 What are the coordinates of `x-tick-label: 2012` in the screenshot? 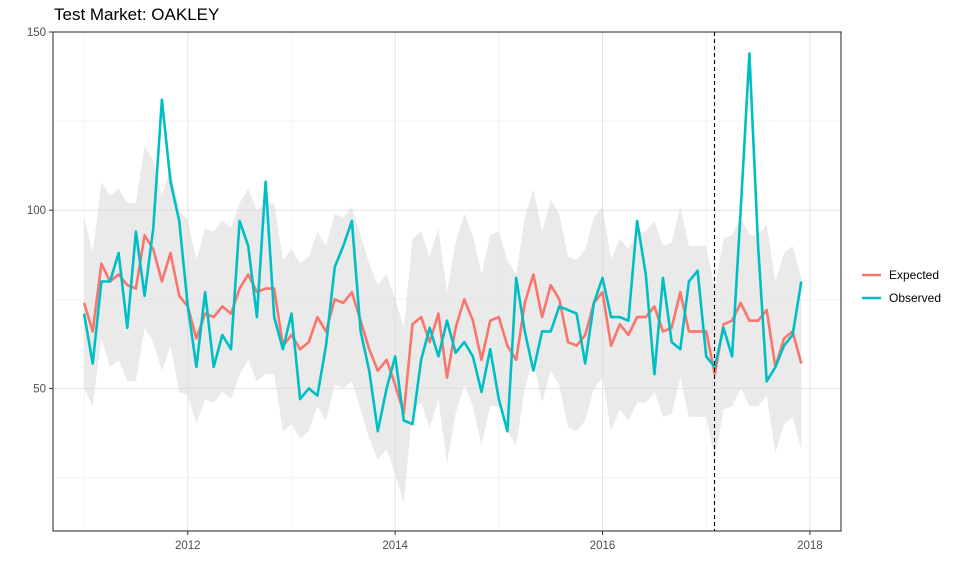 It's located at (188, 546).